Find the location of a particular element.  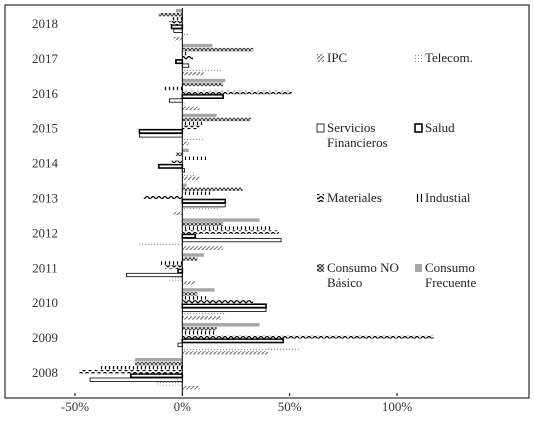

x-tick-label: 100% is located at coordinates (397, 406).